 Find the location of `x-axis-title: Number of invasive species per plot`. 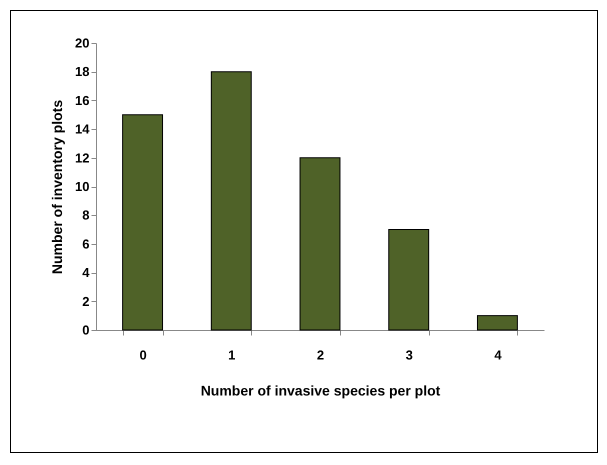

x-axis-title: Number of invasive species per plot is located at coordinates (320, 390).